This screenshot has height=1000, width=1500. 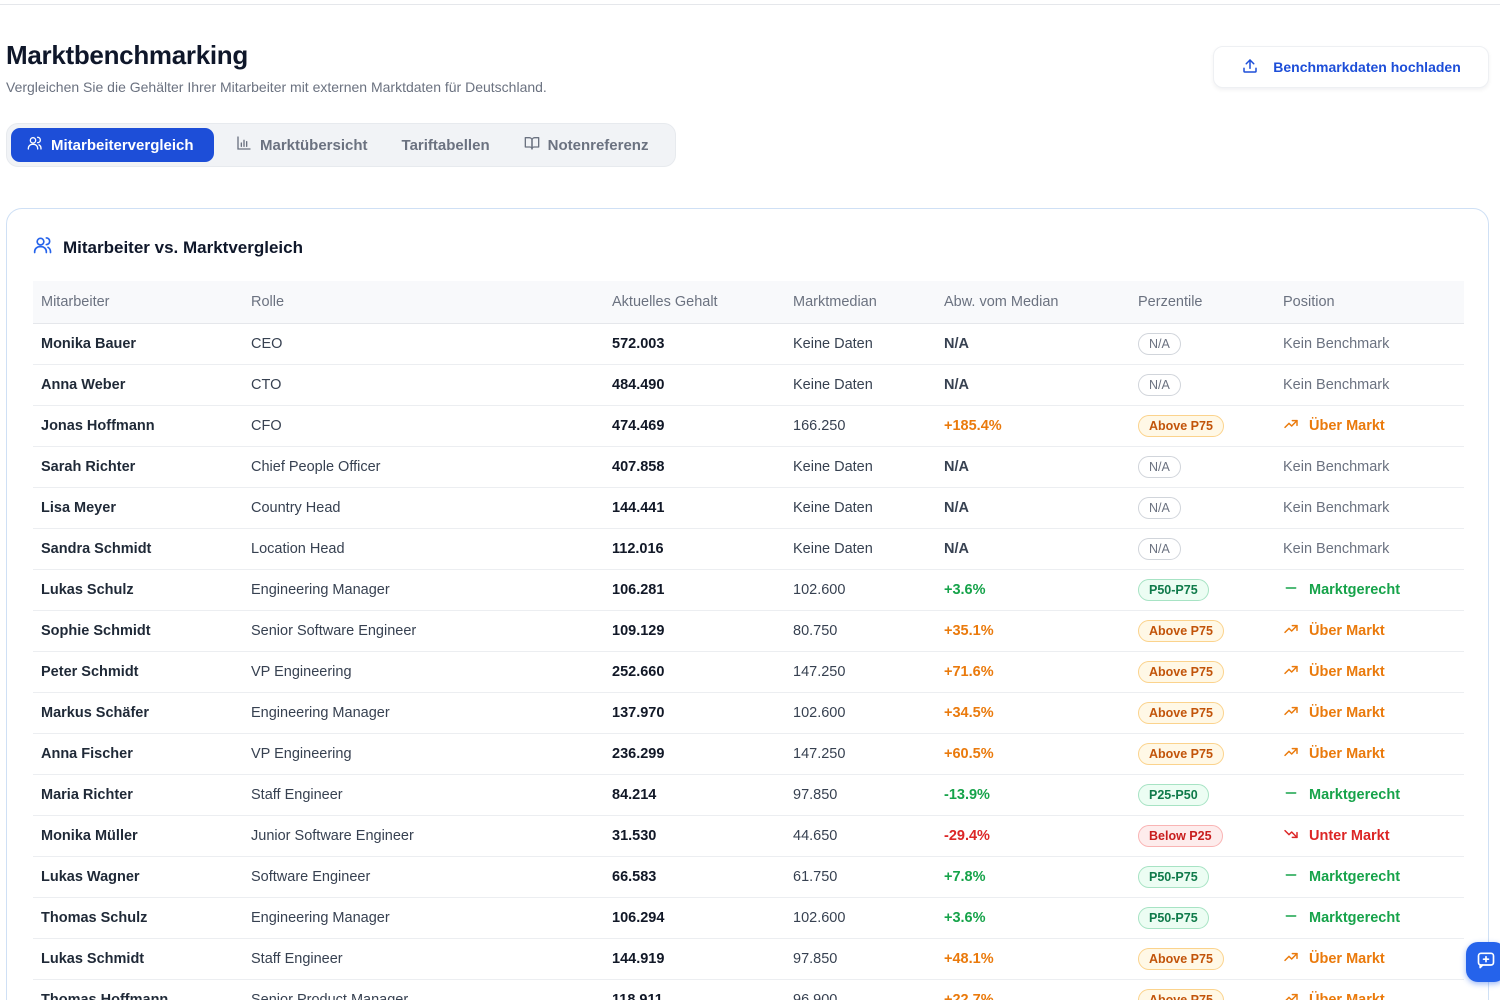 What do you see at coordinates (586, 145) in the screenshot?
I see `tab-notenreferenz: Notenreferenz` at bounding box center [586, 145].